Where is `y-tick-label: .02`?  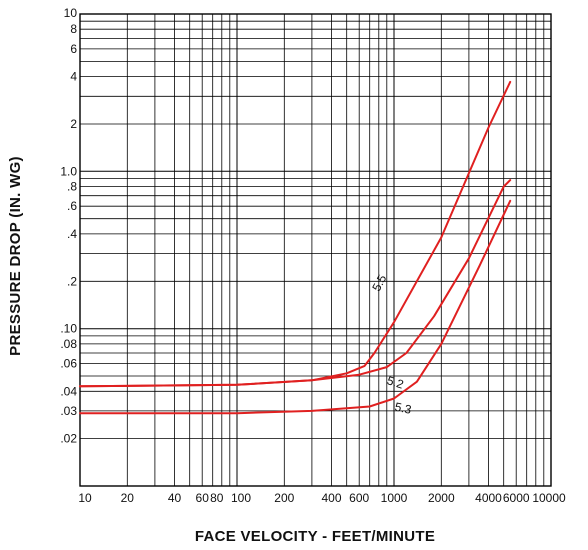
y-tick-label: .02 is located at coordinates (68, 439).